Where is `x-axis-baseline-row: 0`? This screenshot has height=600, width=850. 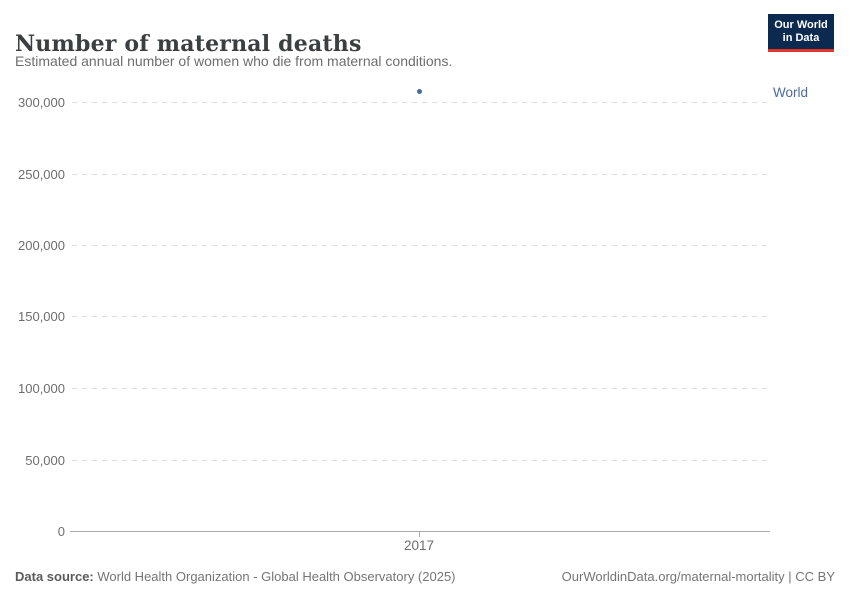
x-axis-baseline-row: 0 is located at coordinates (385, 531).